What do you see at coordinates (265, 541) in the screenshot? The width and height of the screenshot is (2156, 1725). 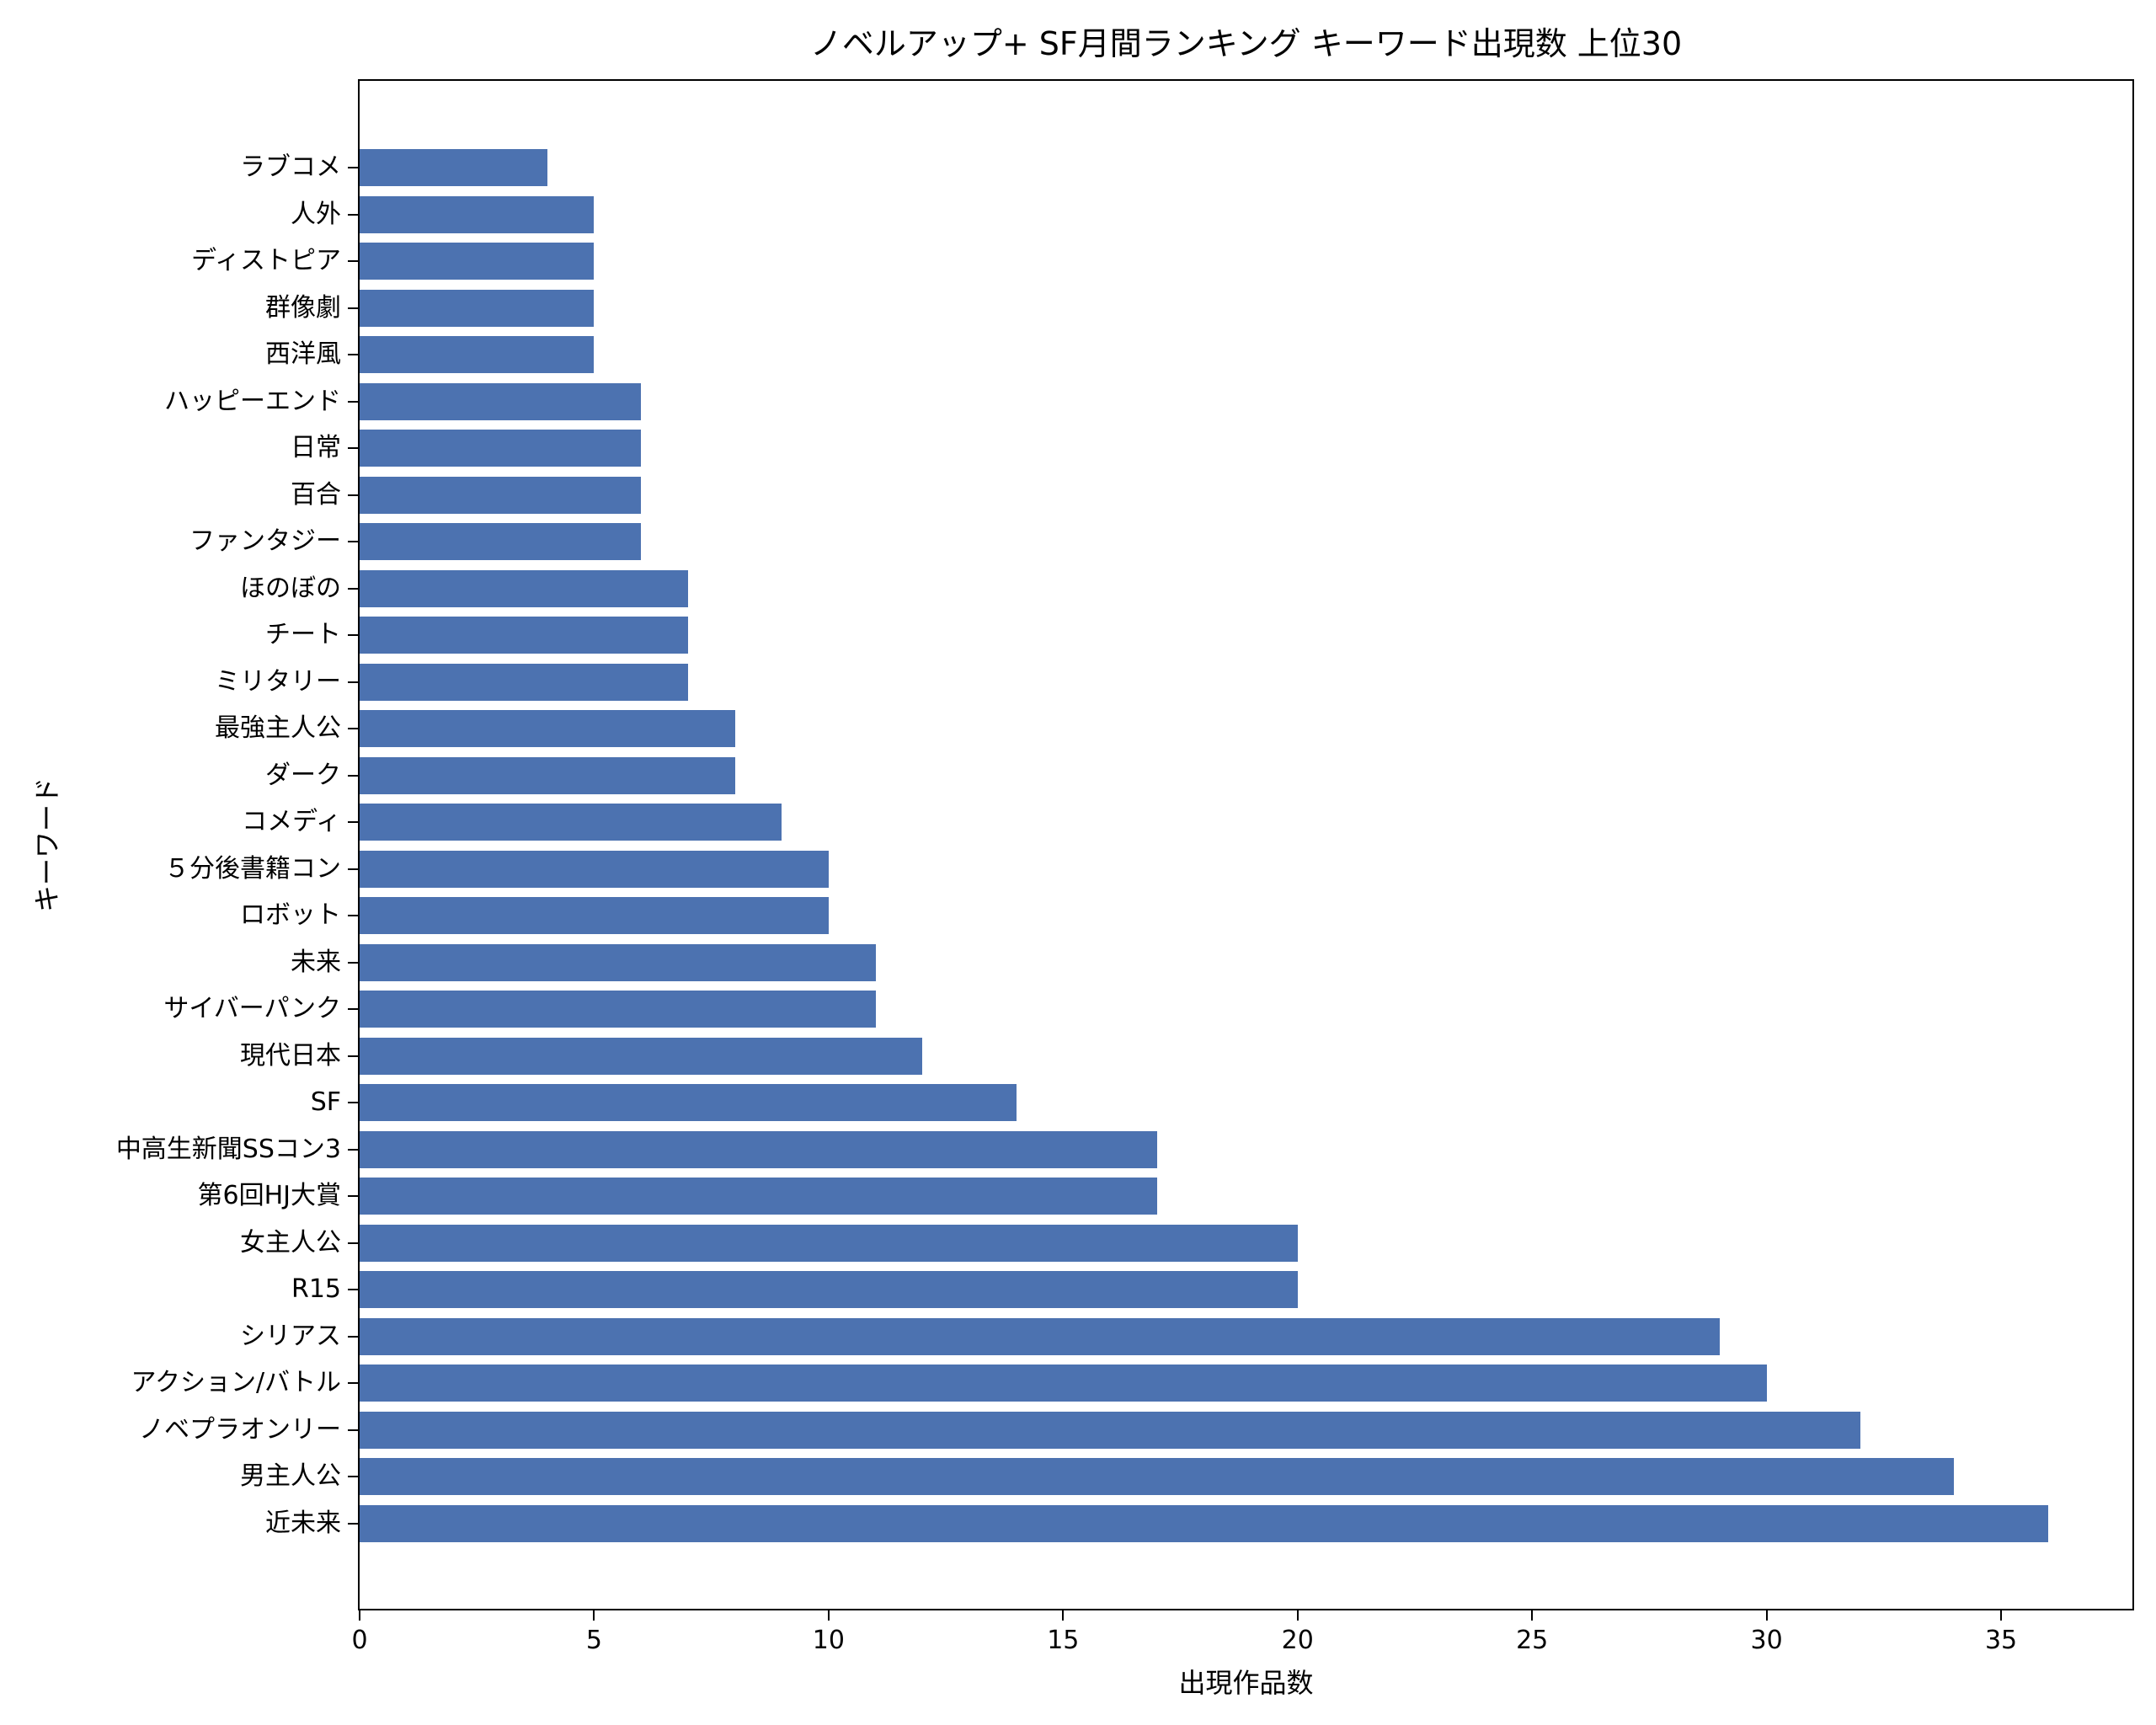 I see `y-tick-label: ファンタジー` at bounding box center [265, 541].